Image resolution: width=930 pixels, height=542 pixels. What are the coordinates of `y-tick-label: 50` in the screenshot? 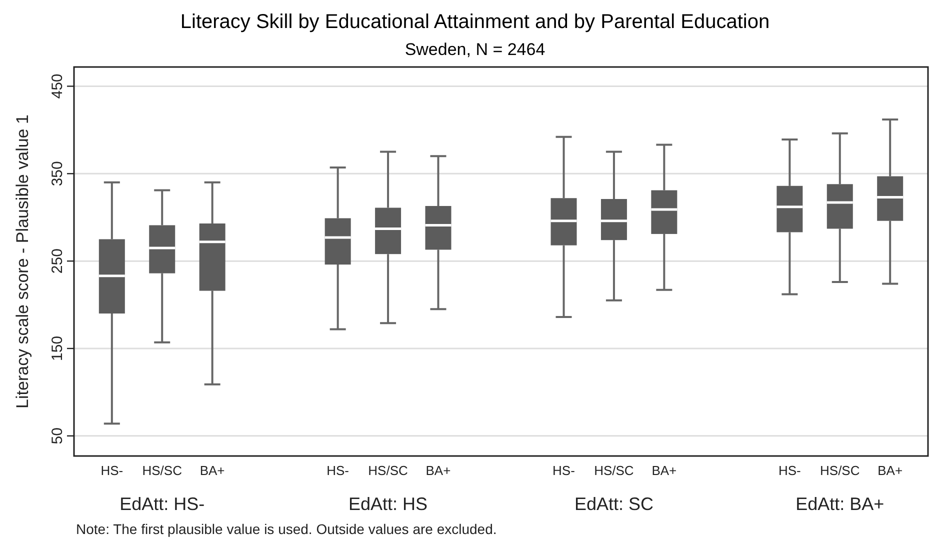 It's located at (57, 436).